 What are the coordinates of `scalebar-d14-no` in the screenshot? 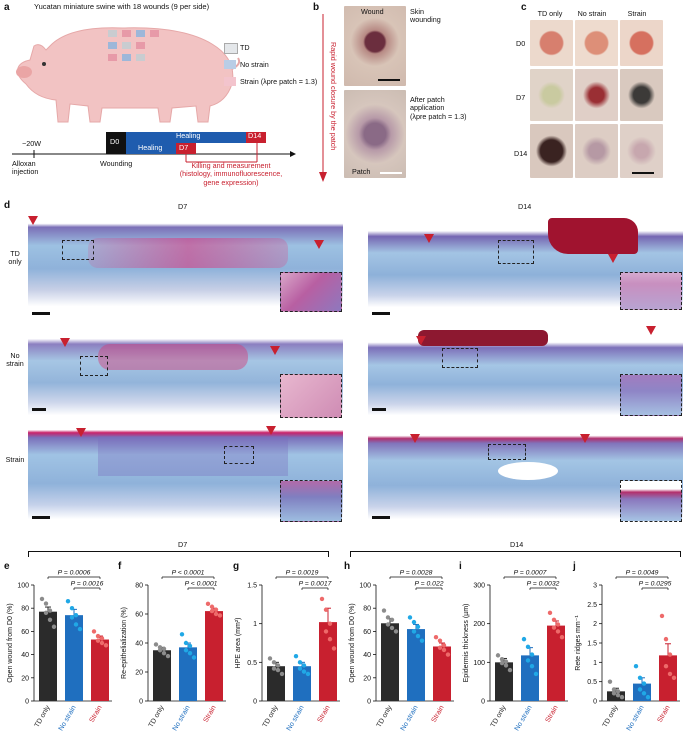 It's located at (379, 409).